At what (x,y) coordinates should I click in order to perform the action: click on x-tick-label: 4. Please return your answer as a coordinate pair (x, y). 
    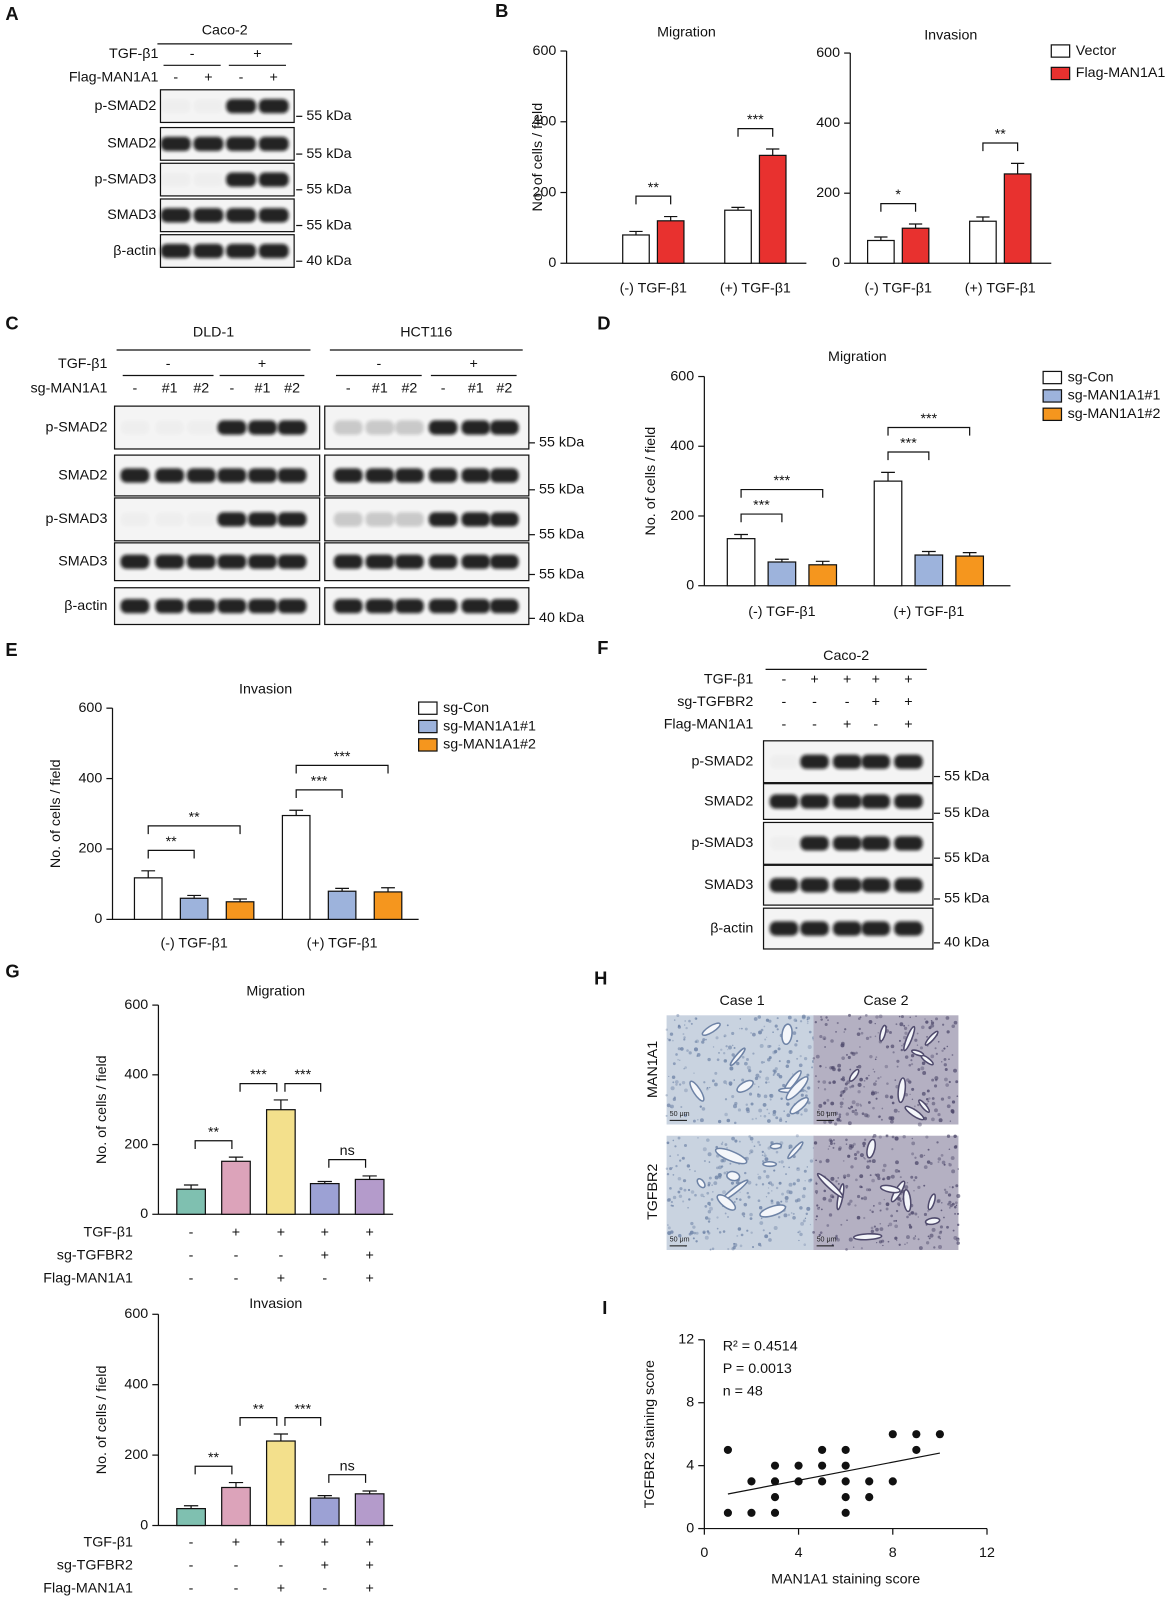
    Looking at the image, I should click on (799, 1553).